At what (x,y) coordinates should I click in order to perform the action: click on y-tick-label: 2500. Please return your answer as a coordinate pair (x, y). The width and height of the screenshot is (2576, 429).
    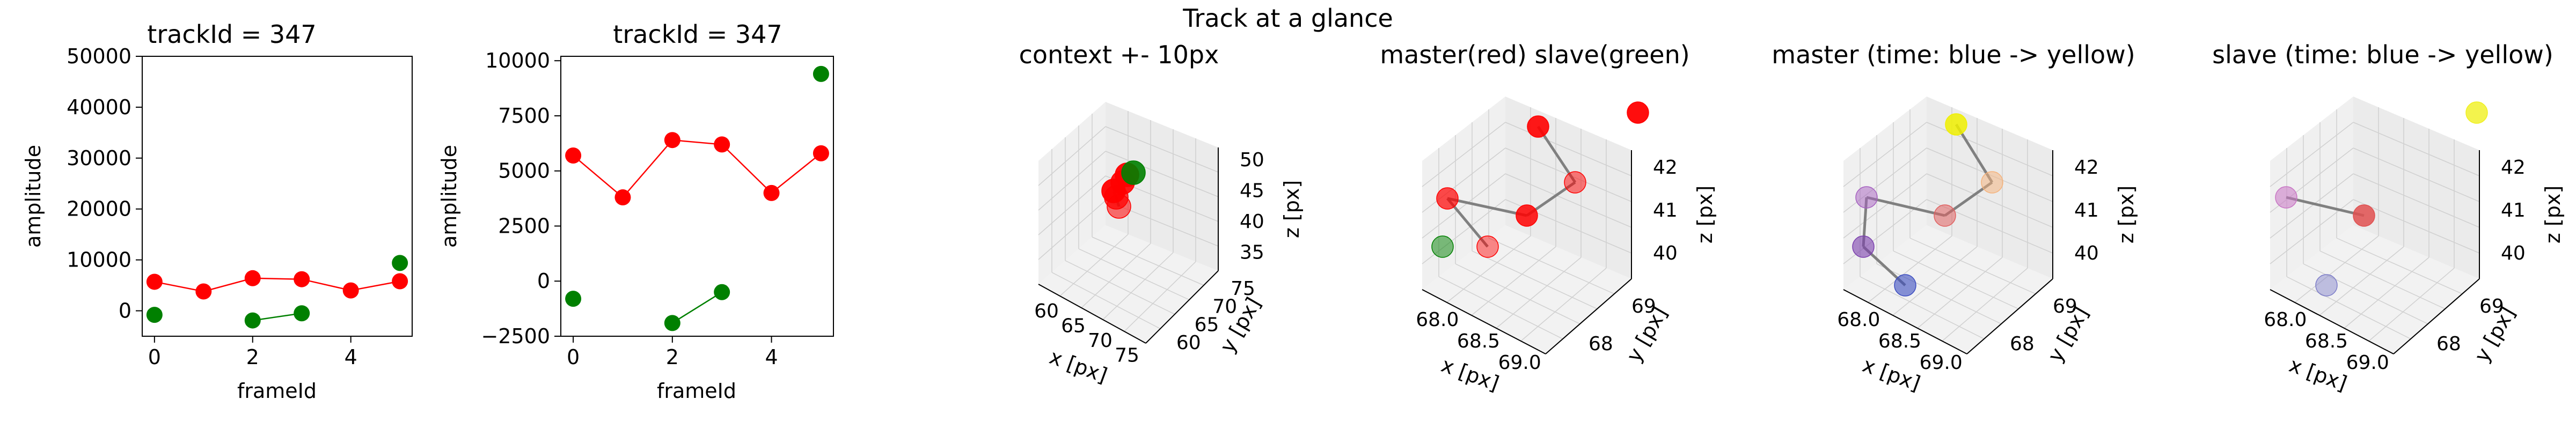
    Looking at the image, I should click on (524, 226).